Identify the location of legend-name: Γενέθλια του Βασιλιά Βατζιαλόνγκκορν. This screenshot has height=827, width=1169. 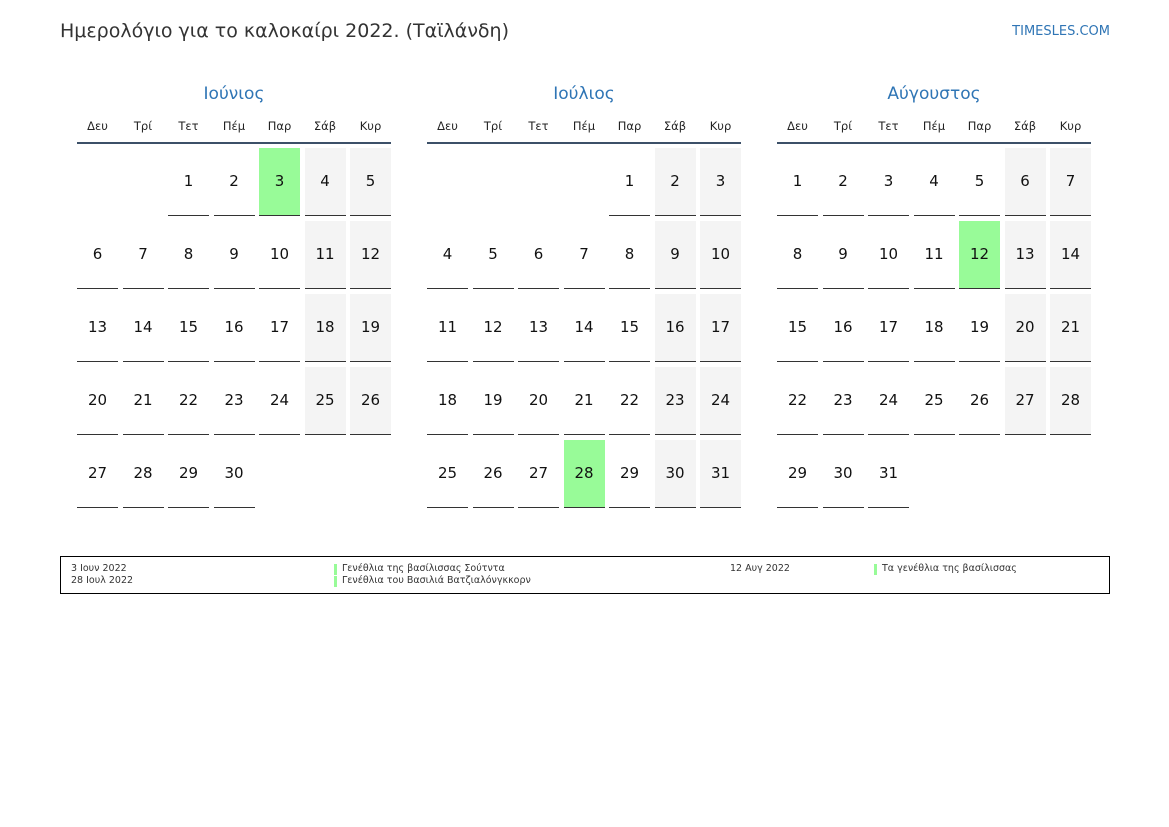
(436, 580).